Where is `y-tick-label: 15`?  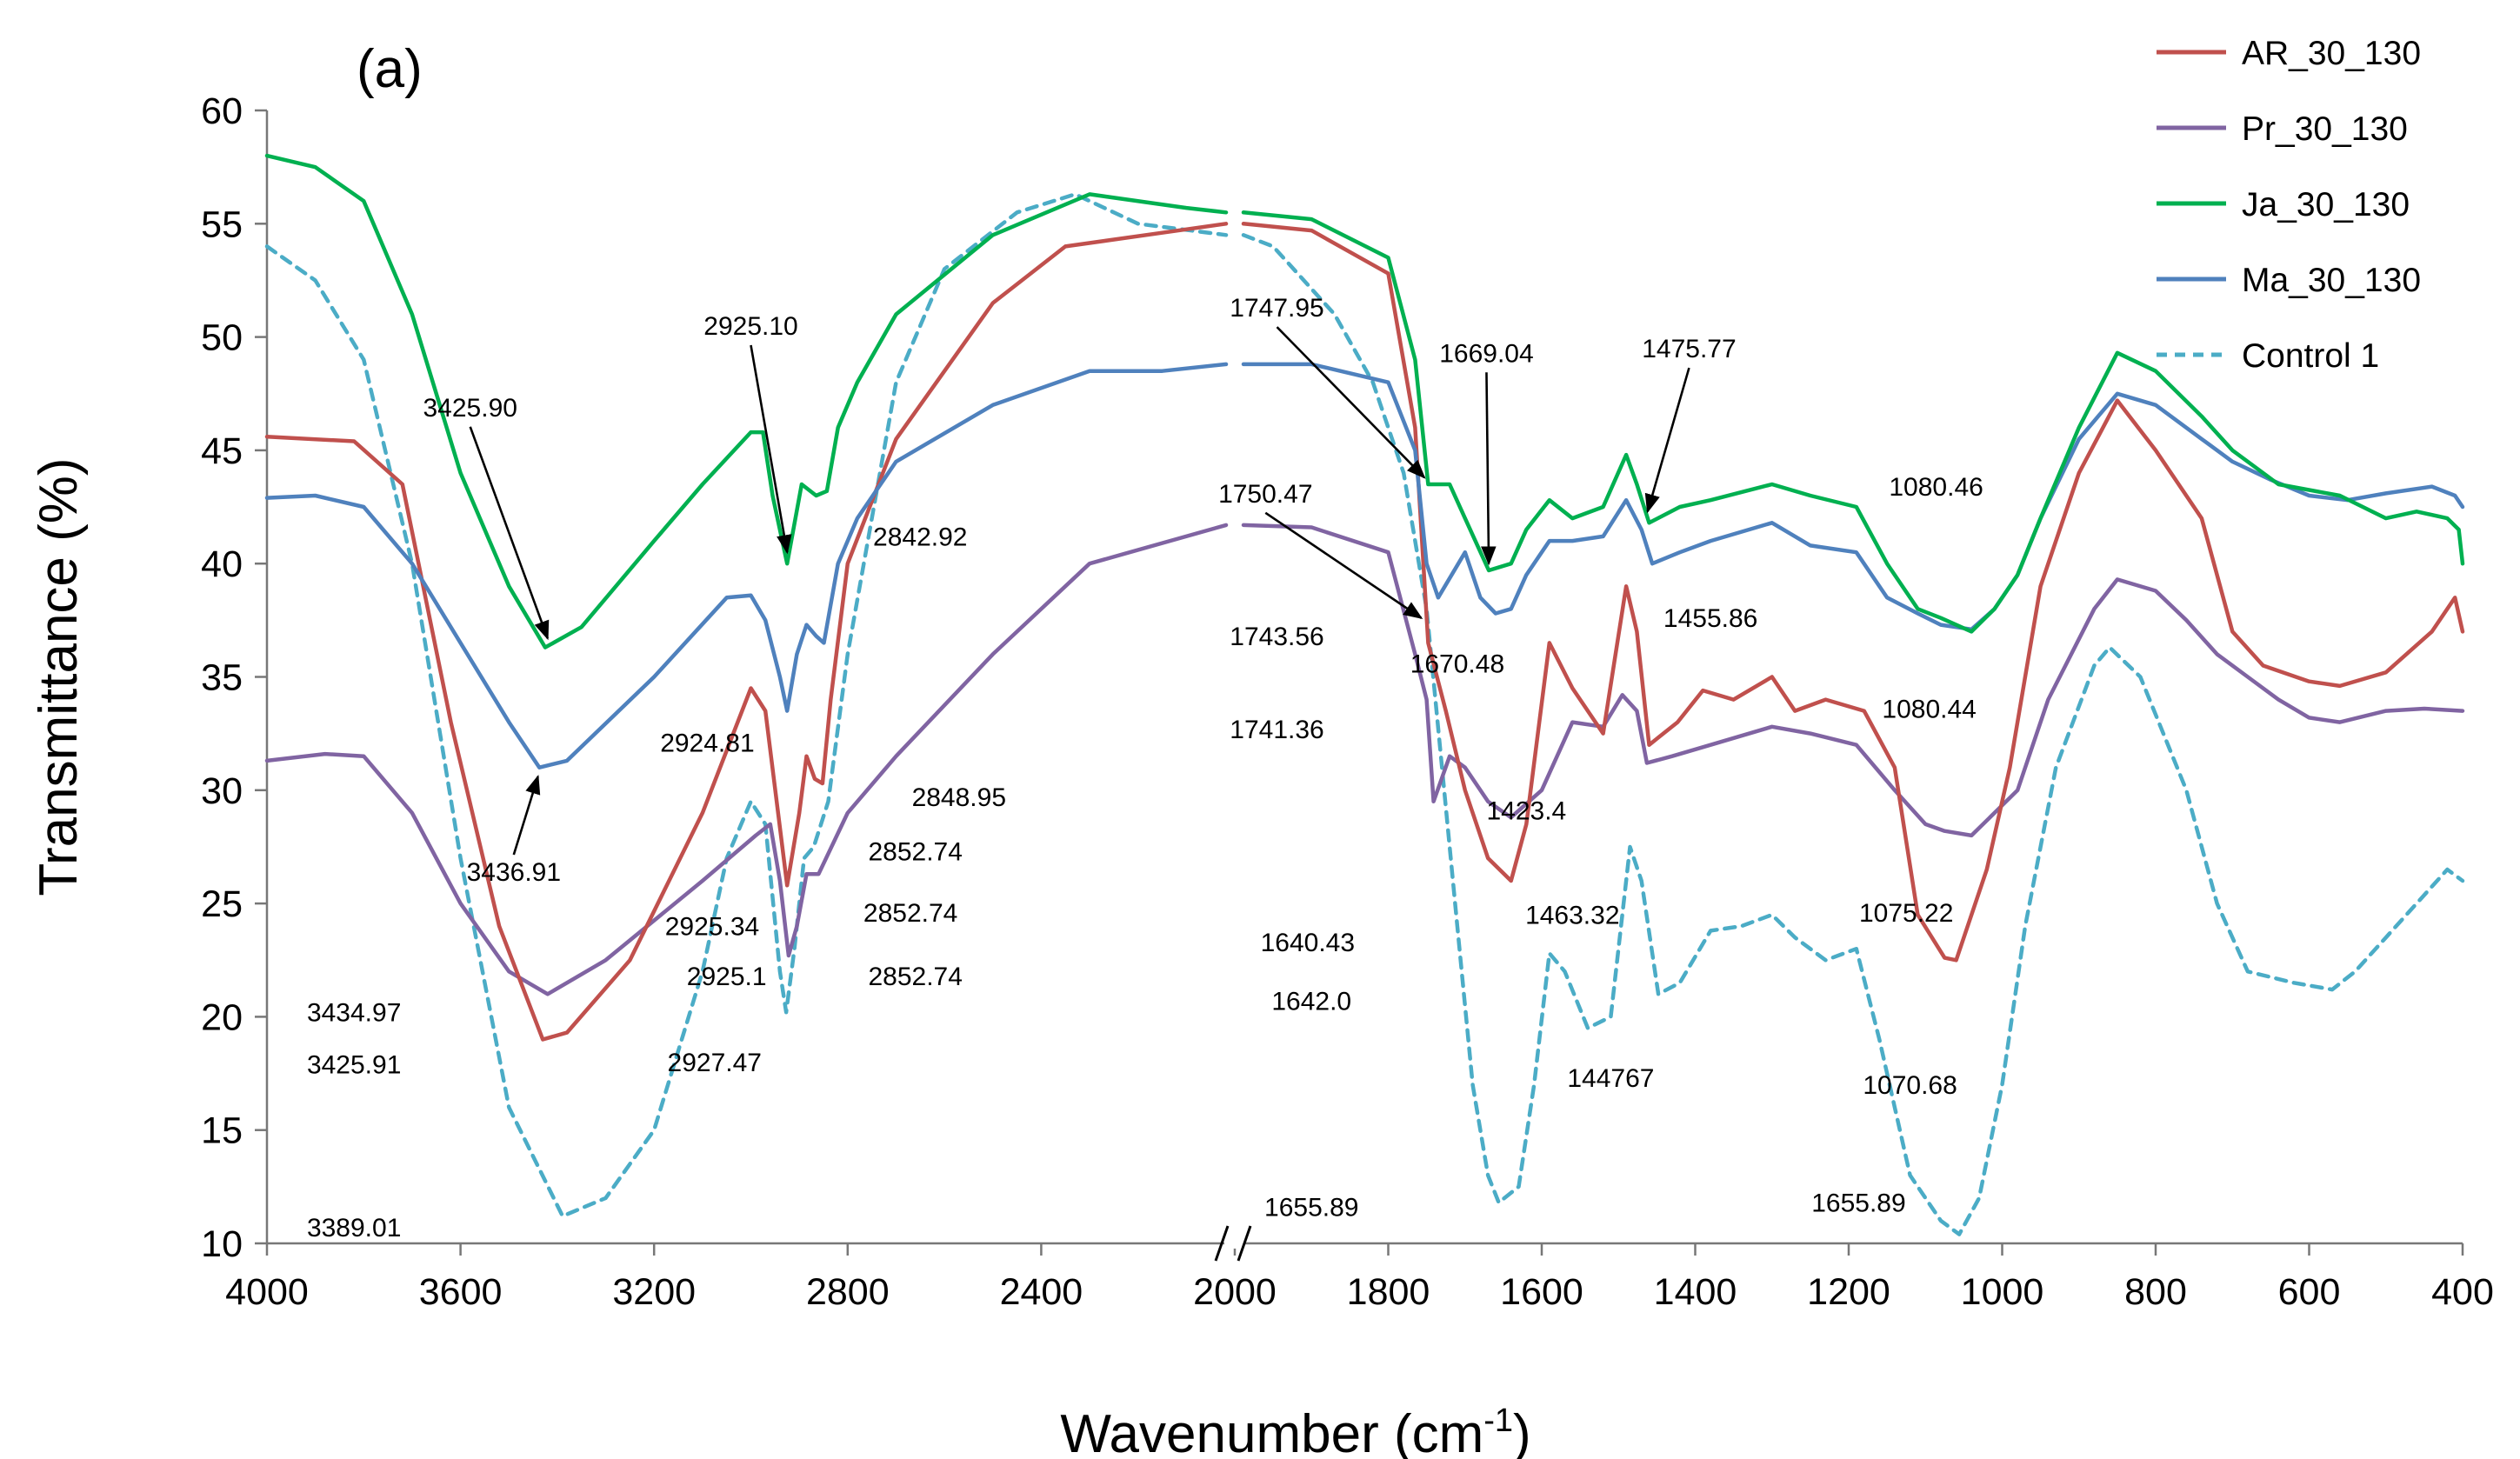
y-tick-label: 15 is located at coordinates (222, 1131).